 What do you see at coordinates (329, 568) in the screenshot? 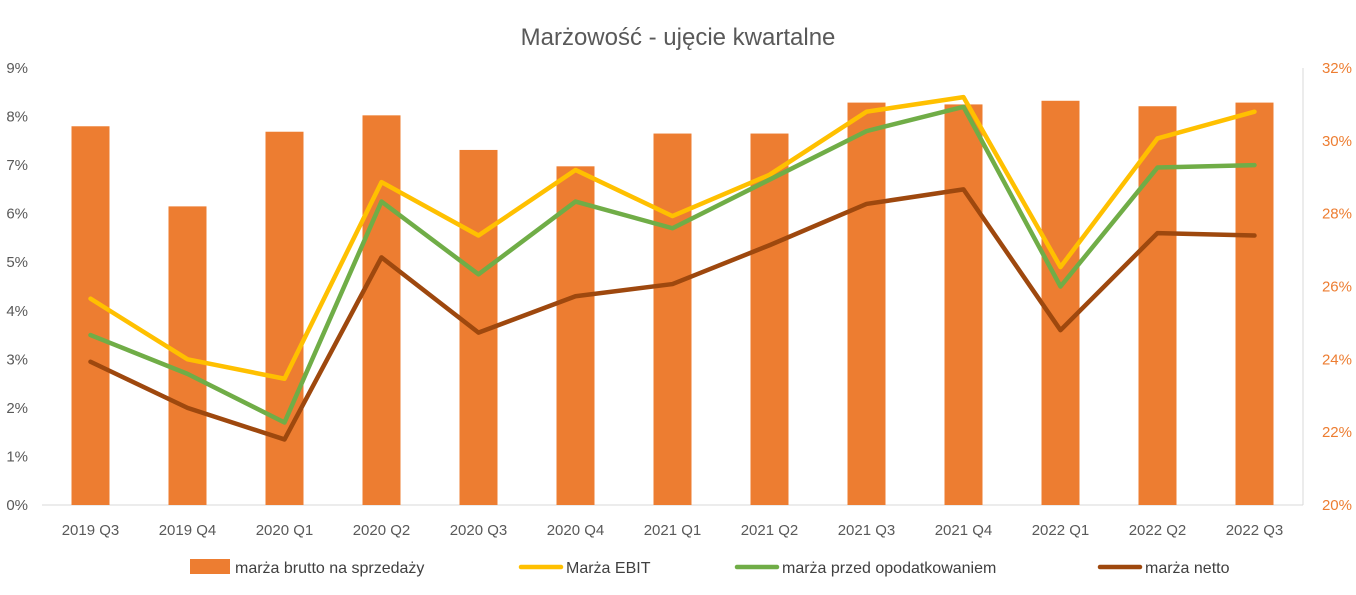
I see `legend-label: marża brutto na sprzedaży` at bounding box center [329, 568].